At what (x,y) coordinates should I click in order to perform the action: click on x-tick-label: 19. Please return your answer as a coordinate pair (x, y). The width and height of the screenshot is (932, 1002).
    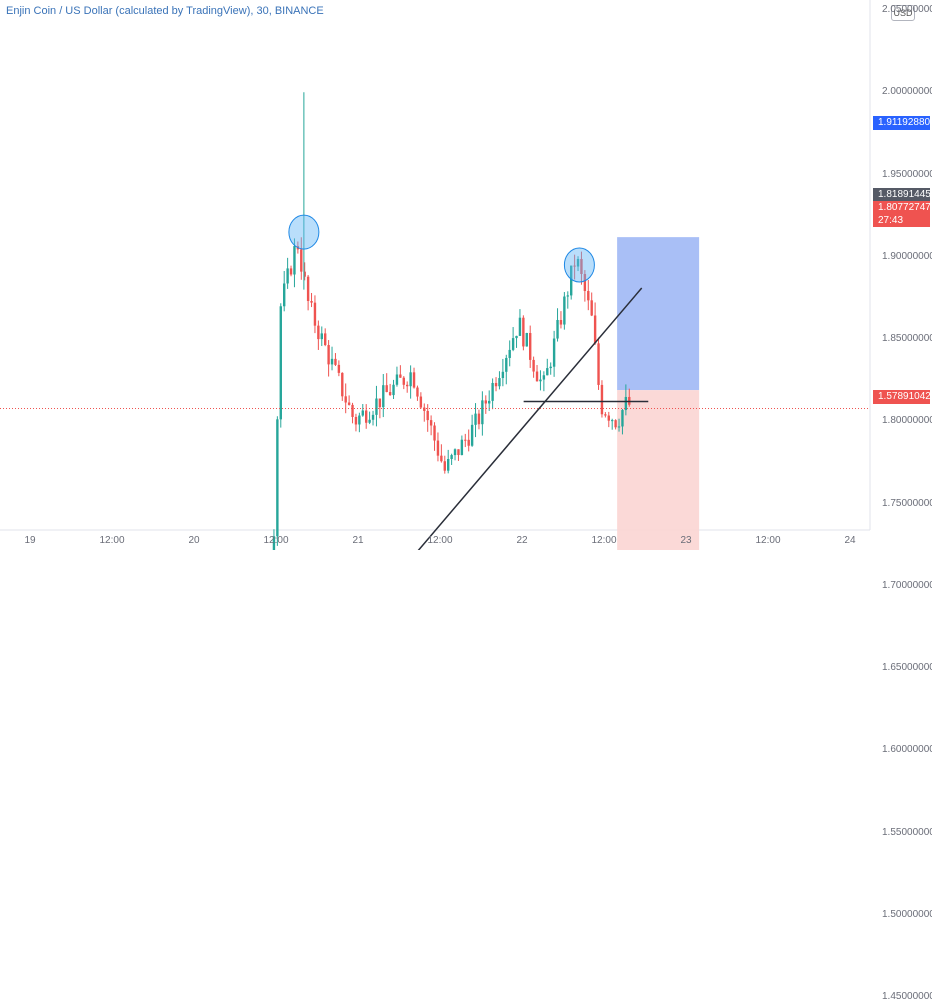
    Looking at the image, I should click on (30, 540).